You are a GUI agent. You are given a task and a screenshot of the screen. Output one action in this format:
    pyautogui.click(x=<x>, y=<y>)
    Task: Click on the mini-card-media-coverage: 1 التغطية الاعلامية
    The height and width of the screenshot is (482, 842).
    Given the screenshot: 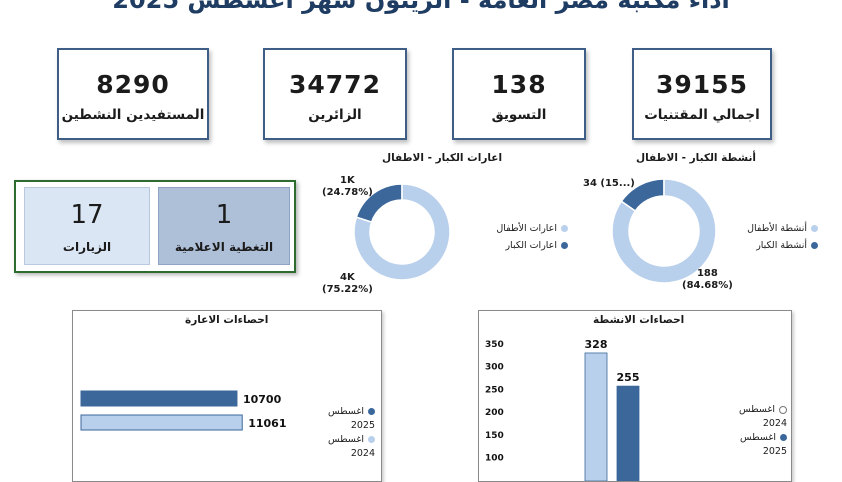 What is the action you would take?
    pyautogui.click(x=224, y=226)
    